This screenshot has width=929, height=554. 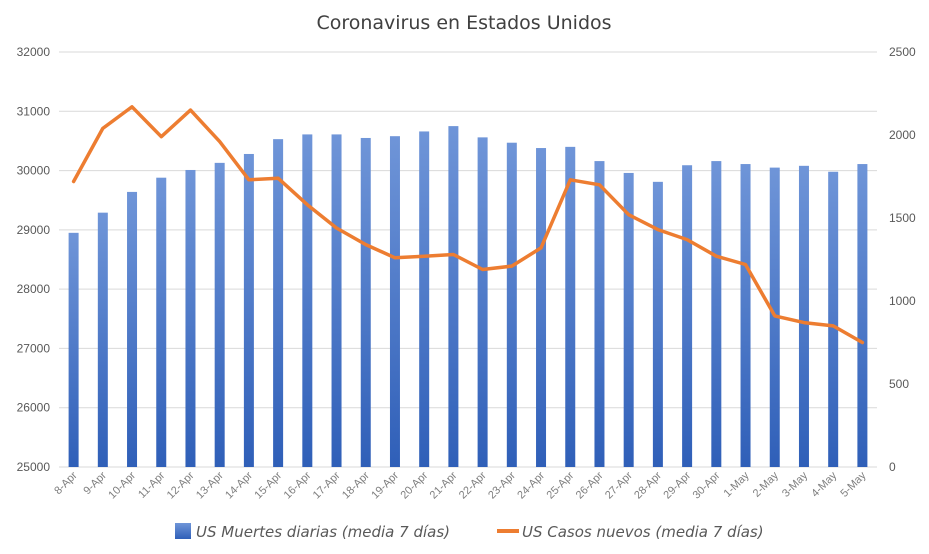 I want to click on chart-title: Coronavirus en Estados Unidos, so click(x=463, y=23).